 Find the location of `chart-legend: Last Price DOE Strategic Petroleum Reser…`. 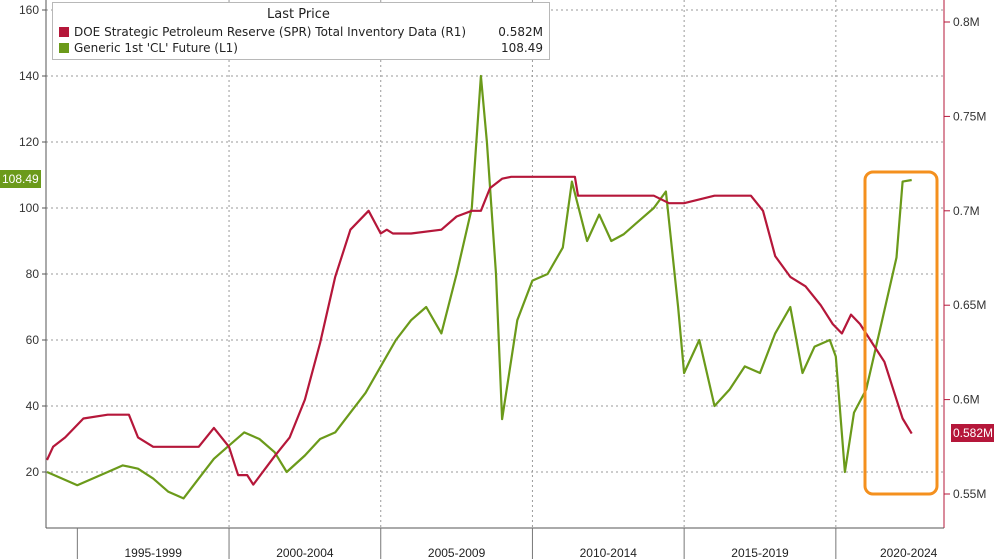

chart-legend: Last Price DOE Strategic Petroleum Reser… is located at coordinates (301, 31).